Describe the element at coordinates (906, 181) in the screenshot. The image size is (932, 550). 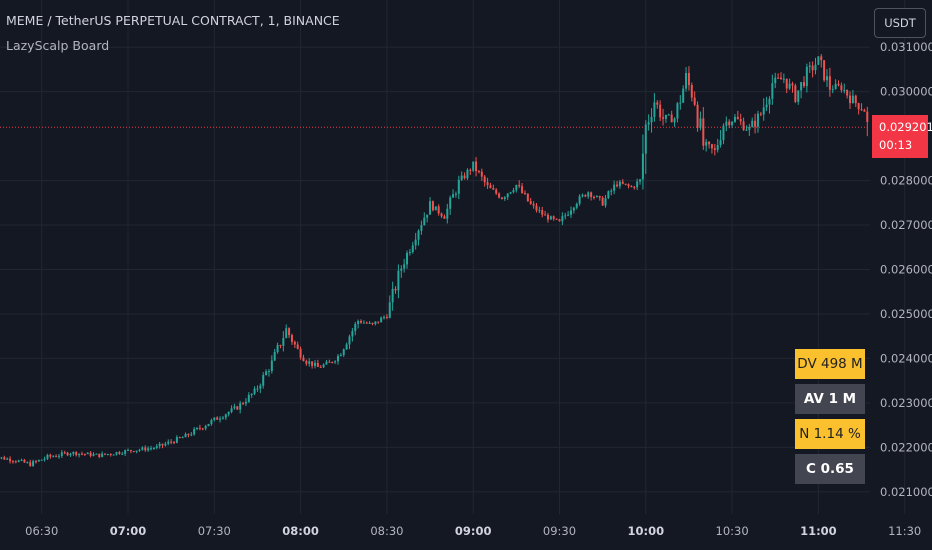
I see `price-tick-label: 0.028000` at that location.